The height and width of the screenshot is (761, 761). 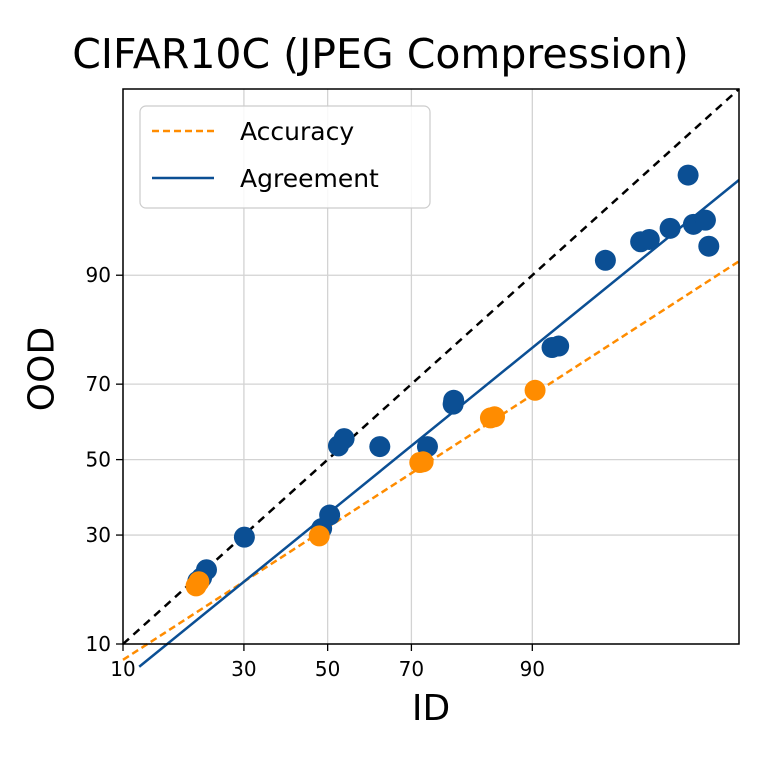 I want to click on x-tick-label: 50, so click(x=327, y=669).